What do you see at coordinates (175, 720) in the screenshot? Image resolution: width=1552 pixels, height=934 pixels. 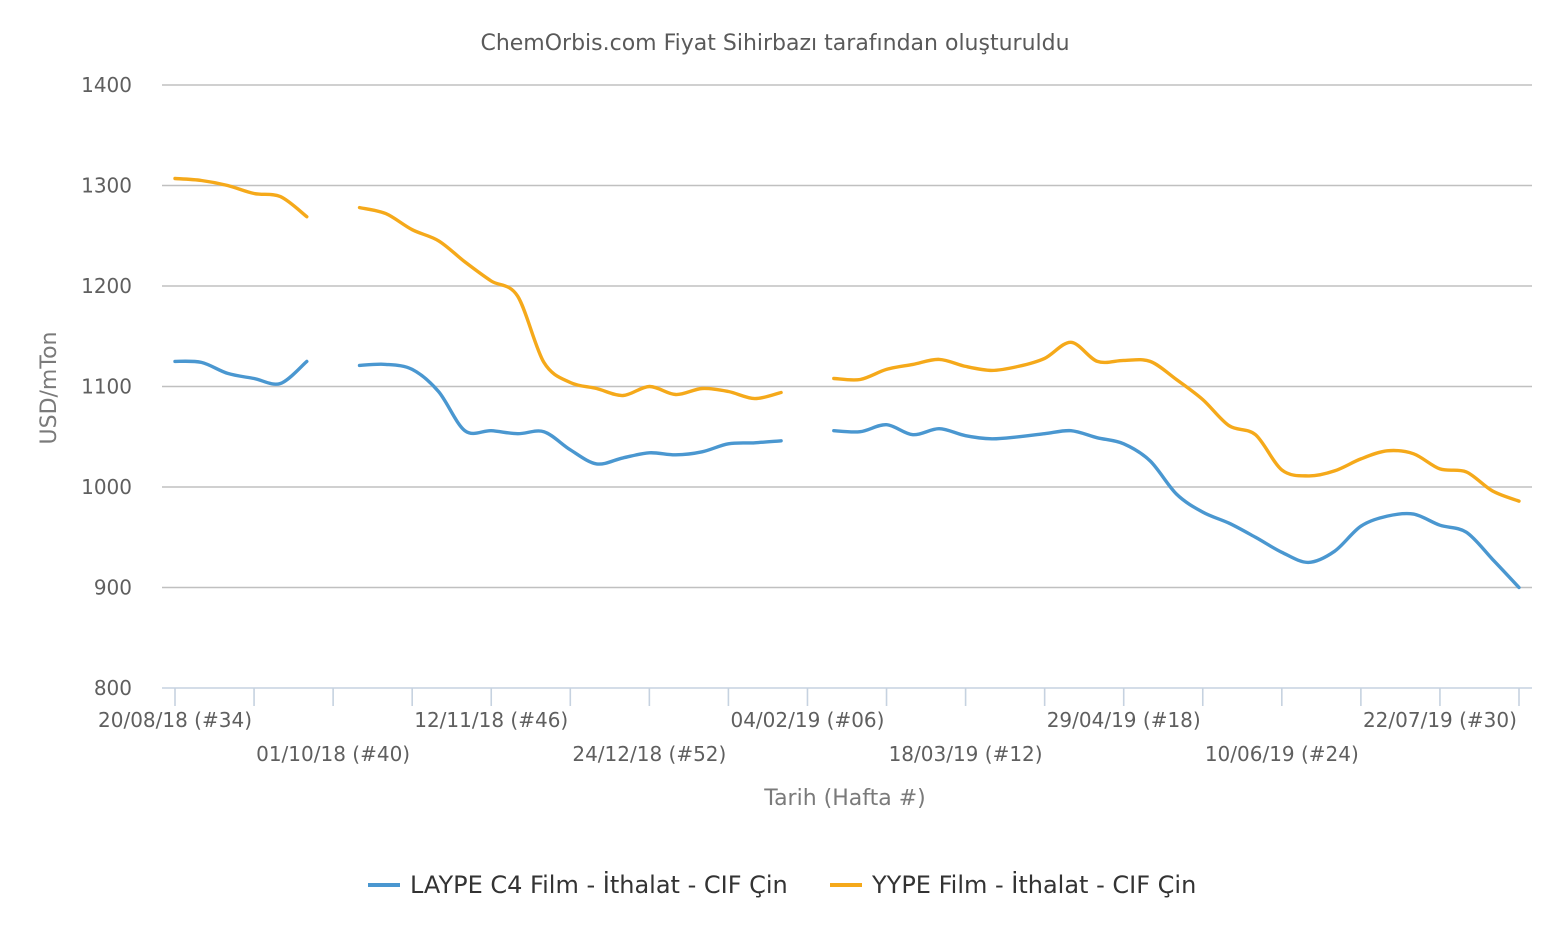 I see `x-tick-label: 20/08/18 (#34)` at bounding box center [175, 720].